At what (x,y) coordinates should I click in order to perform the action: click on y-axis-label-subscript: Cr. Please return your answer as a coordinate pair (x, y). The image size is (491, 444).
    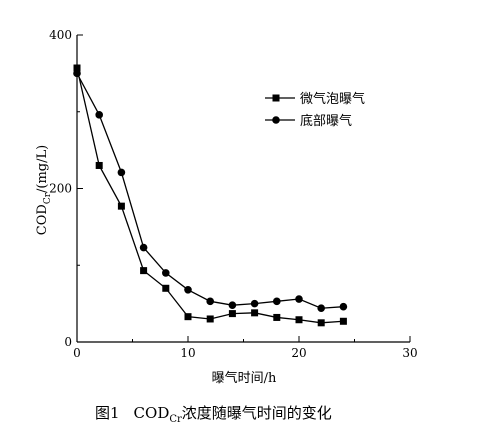
    Looking at the image, I should click on (48, 198).